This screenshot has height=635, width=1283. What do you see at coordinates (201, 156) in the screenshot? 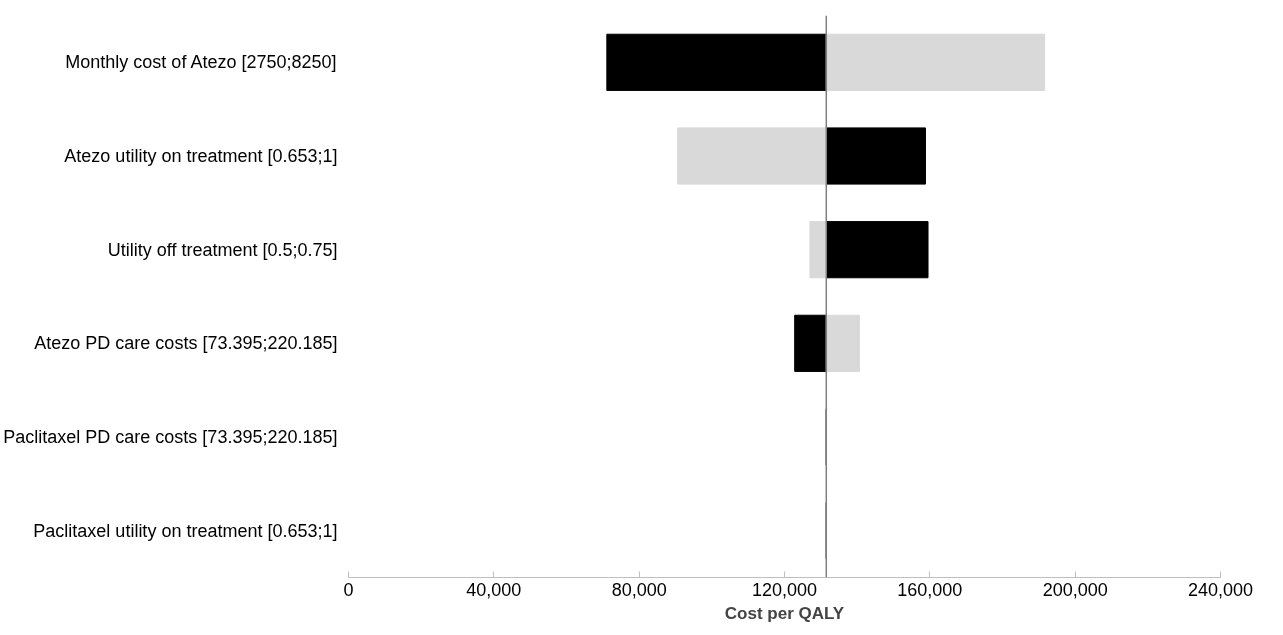
I see `y-tick-label: Atezo utility on treatment [0.653;1]` at bounding box center [201, 156].